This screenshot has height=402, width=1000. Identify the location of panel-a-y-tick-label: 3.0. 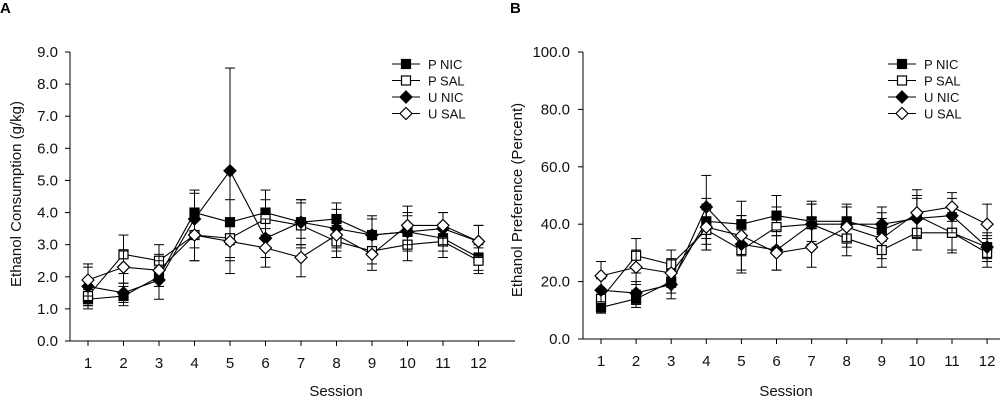
(47, 245).